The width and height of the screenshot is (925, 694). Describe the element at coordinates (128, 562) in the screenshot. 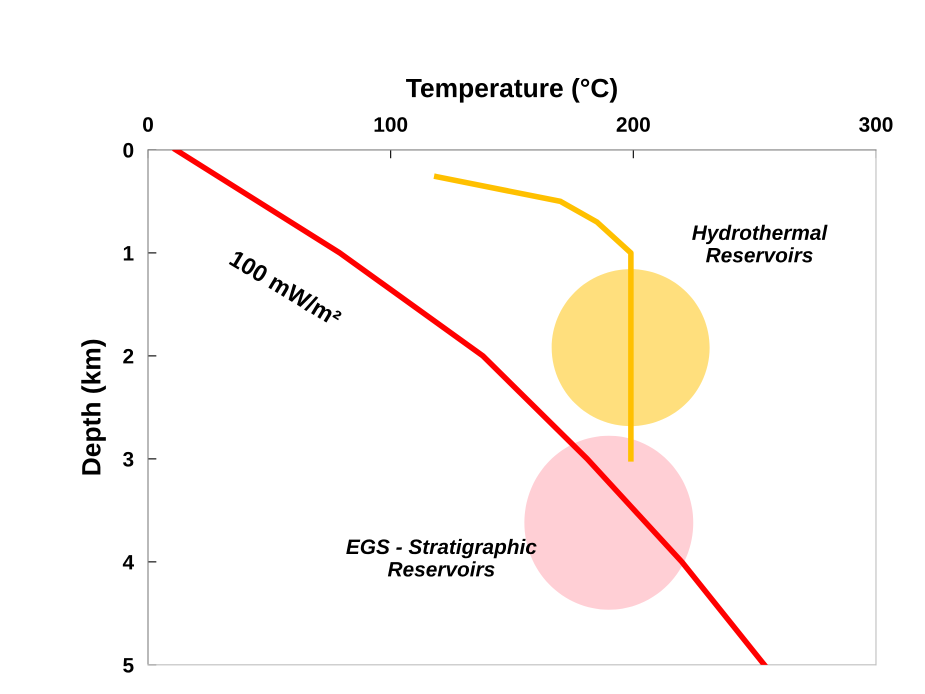

I see `y-tick-label: 4` at that location.